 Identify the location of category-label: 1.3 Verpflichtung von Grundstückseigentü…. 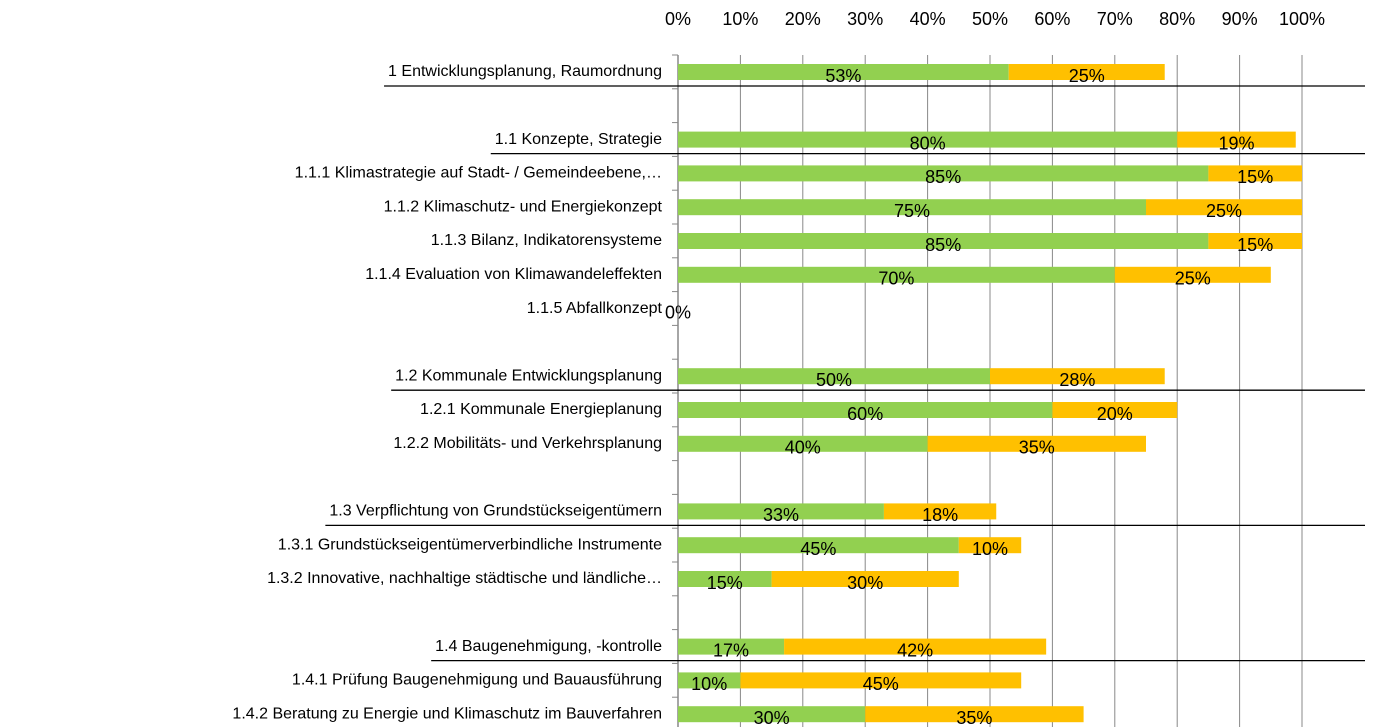
(495, 511).